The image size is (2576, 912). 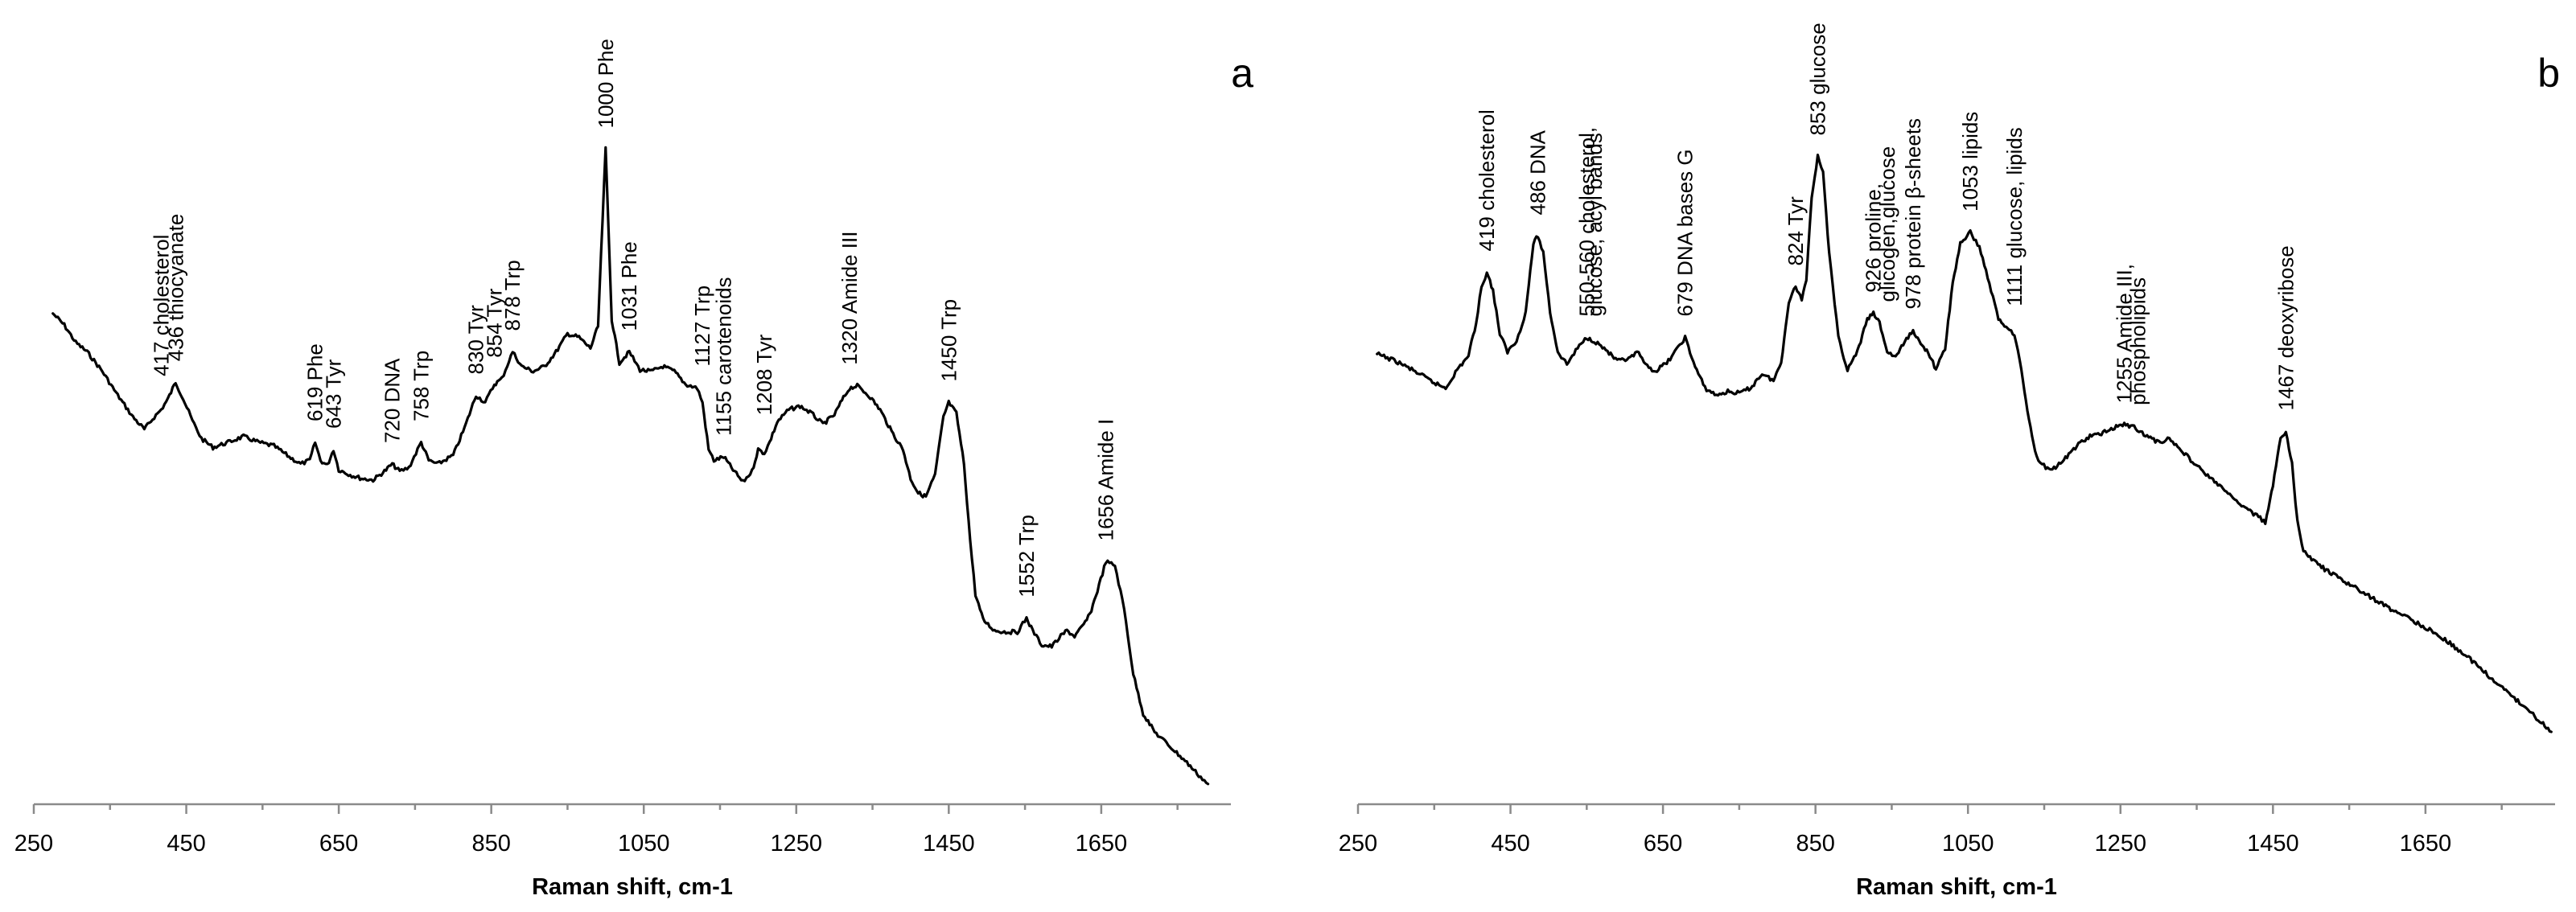 I want to click on peak-annotation: 1450 Trp, so click(x=948, y=340).